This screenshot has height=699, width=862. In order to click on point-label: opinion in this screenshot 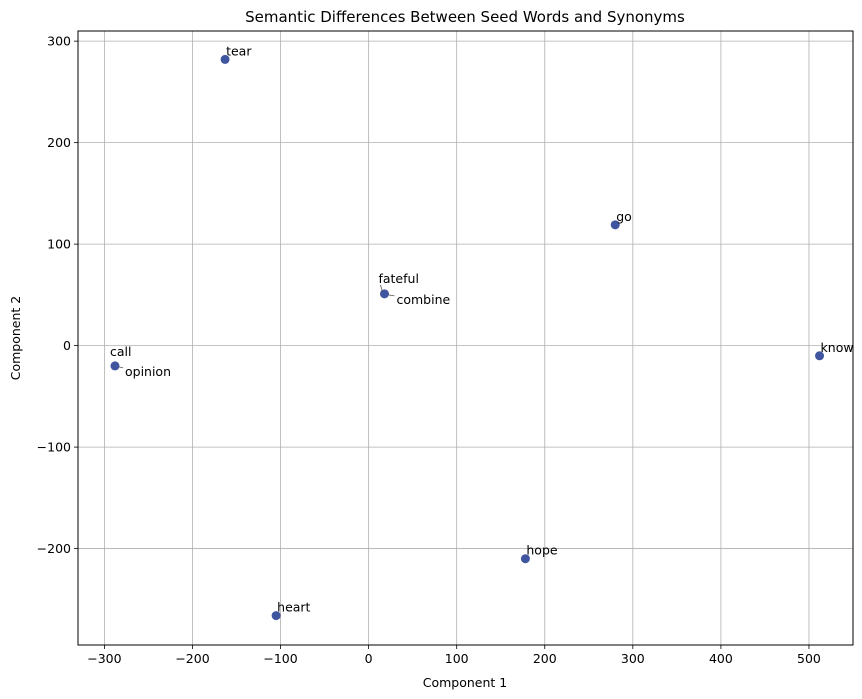, I will do `click(148, 371)`.